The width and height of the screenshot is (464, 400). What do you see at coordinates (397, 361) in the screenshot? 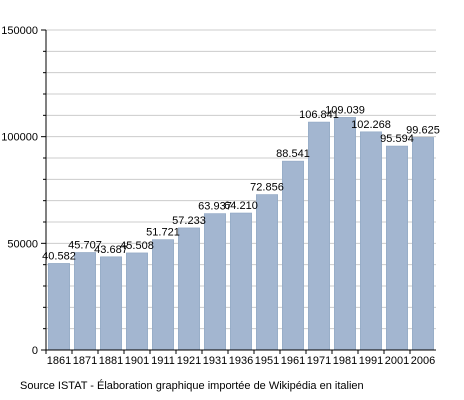
I see `x-tick-2001: 2001` at bounding box center [397, 361].